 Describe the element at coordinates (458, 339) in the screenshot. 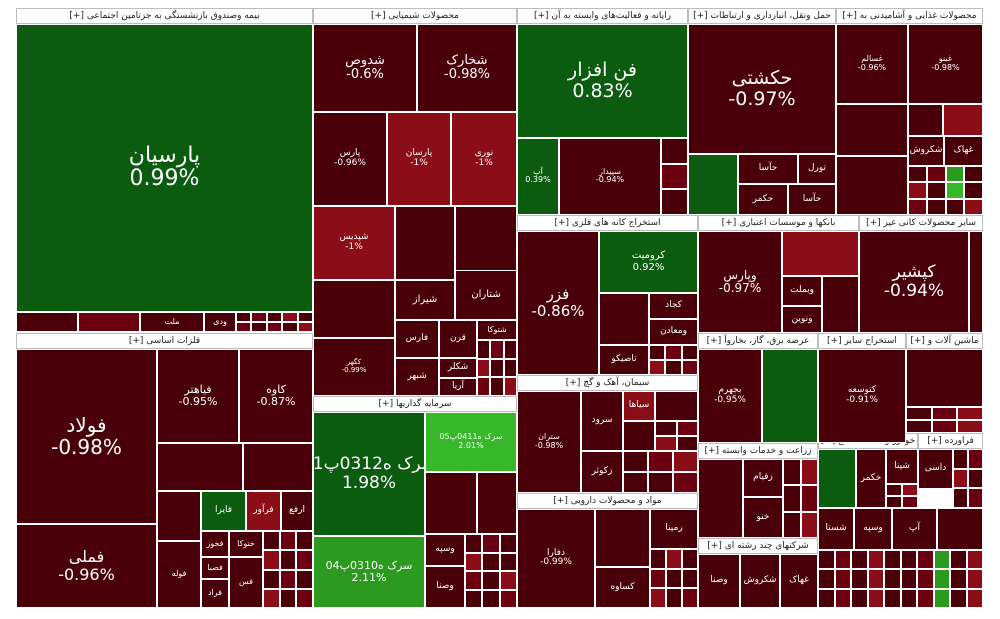

I see `stock-tile: قرن` at that location.